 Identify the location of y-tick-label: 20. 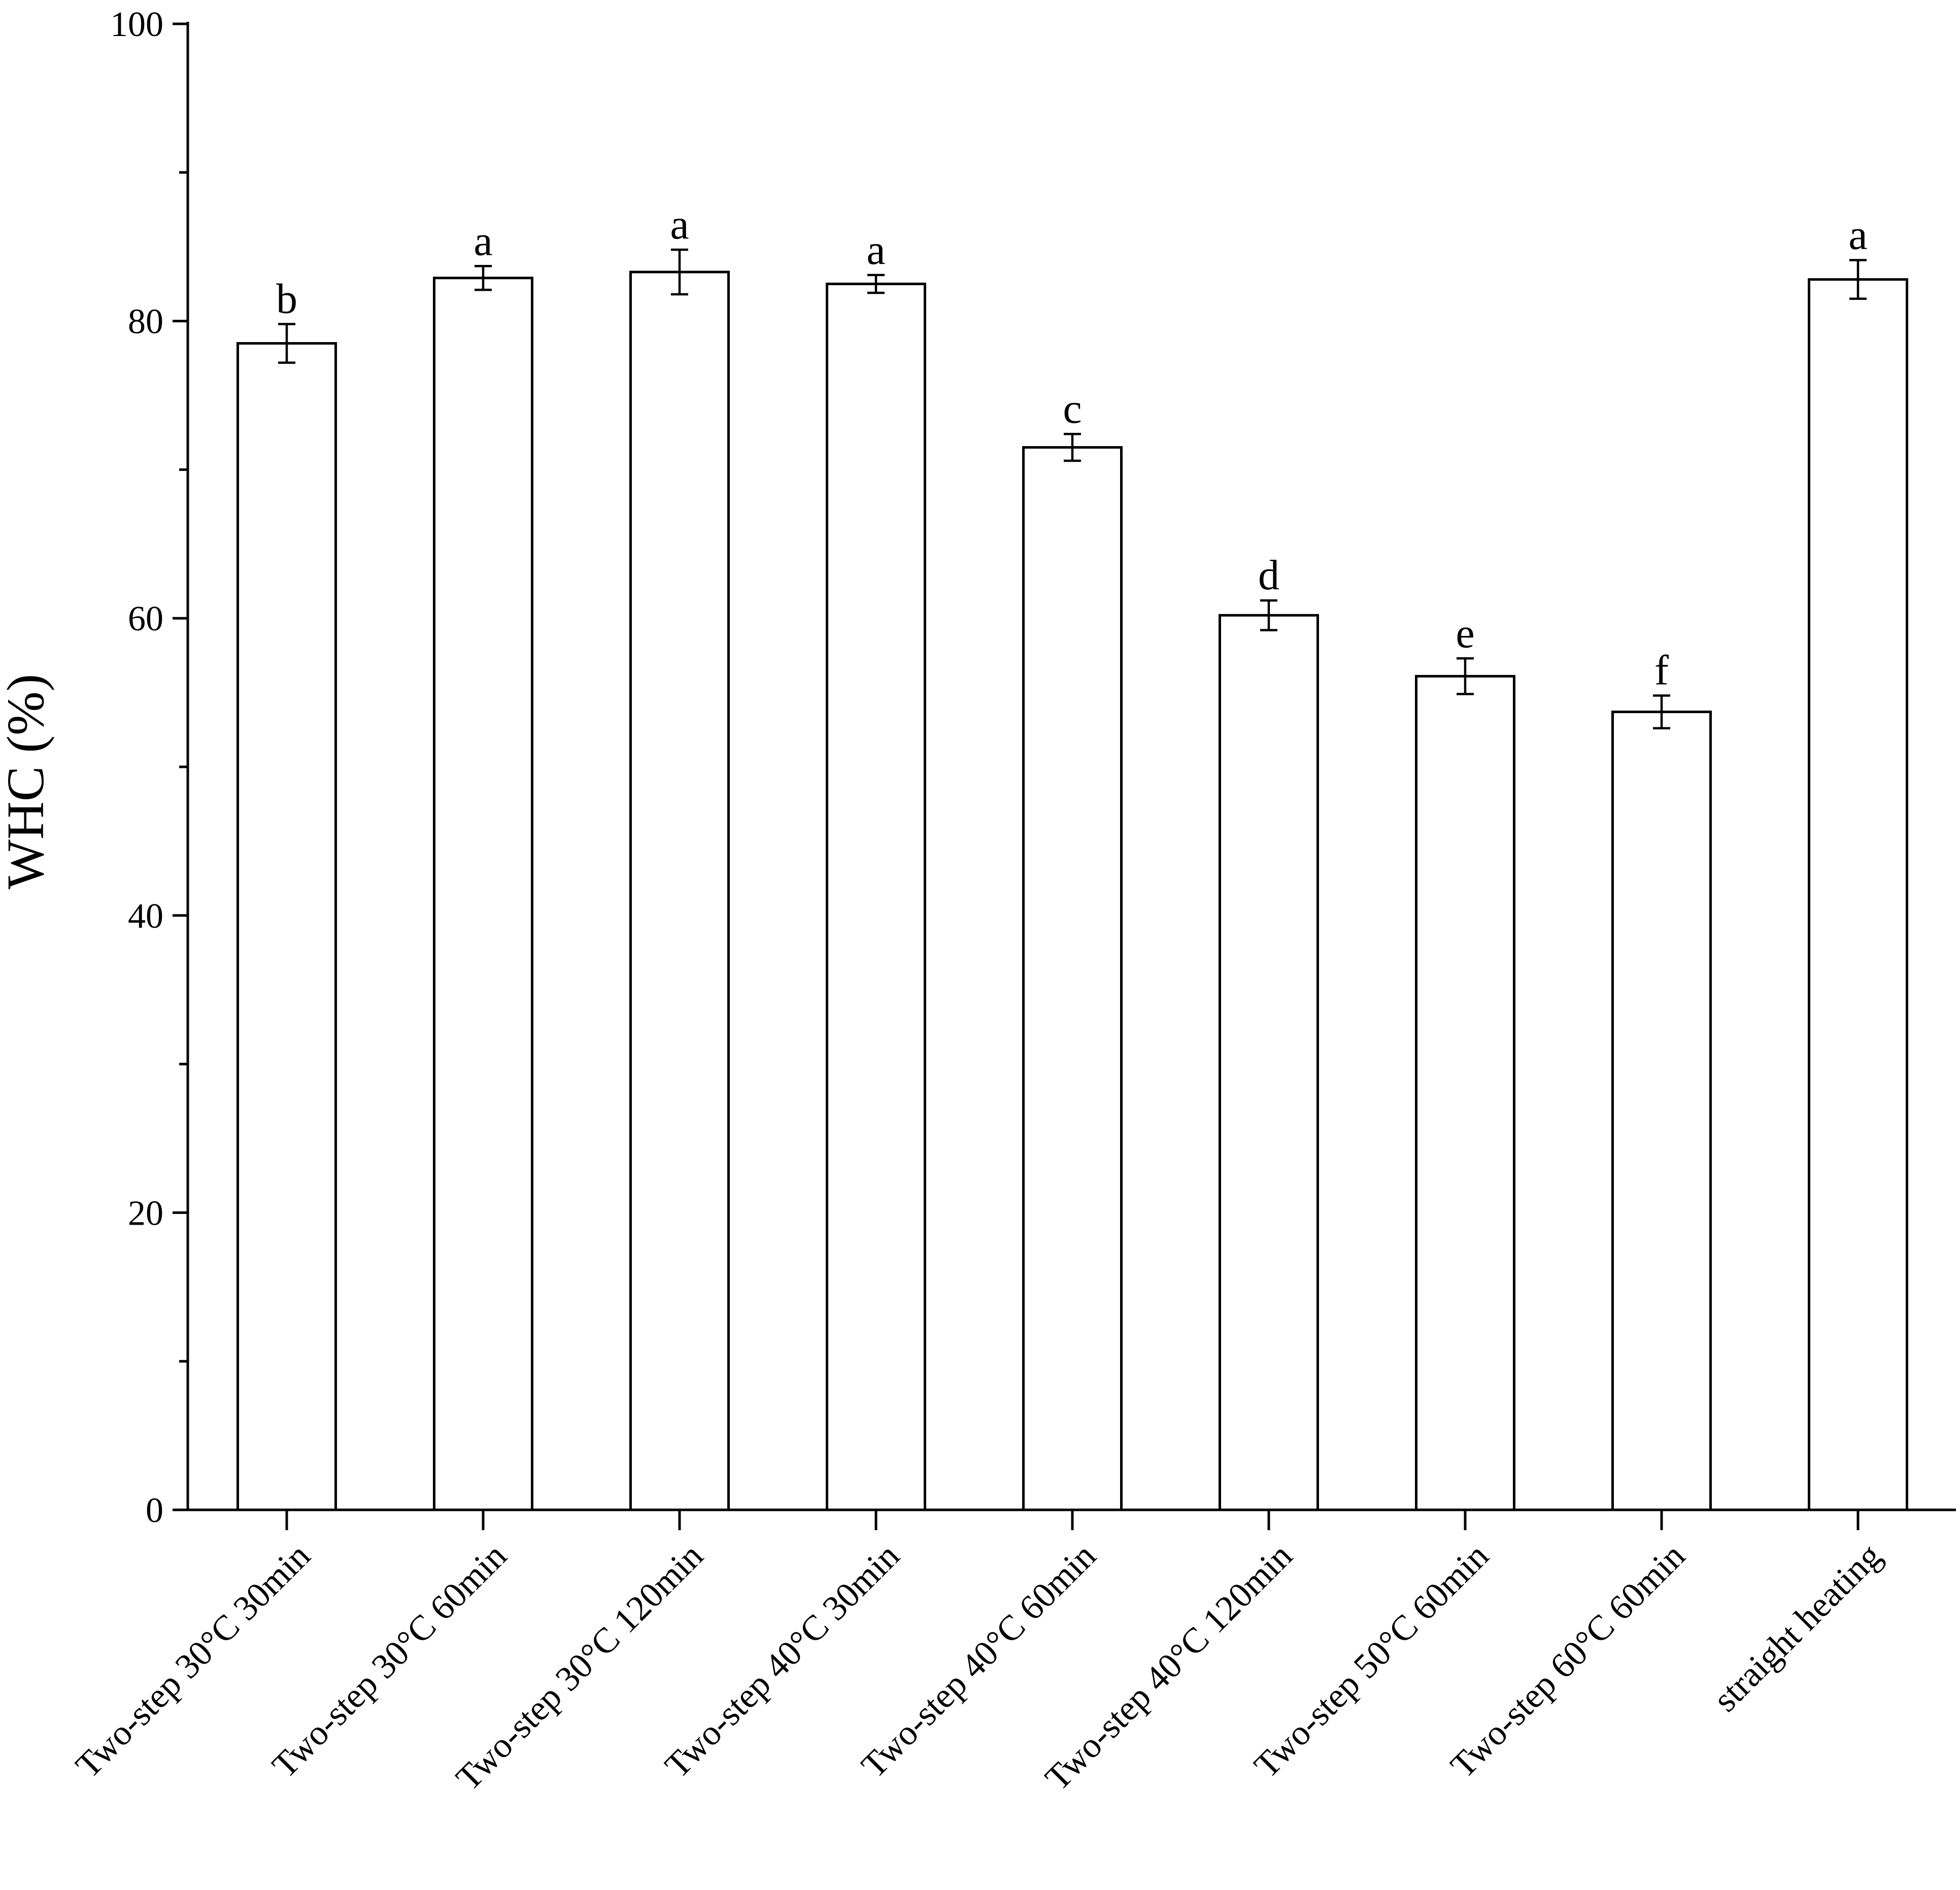
(145, 1213).